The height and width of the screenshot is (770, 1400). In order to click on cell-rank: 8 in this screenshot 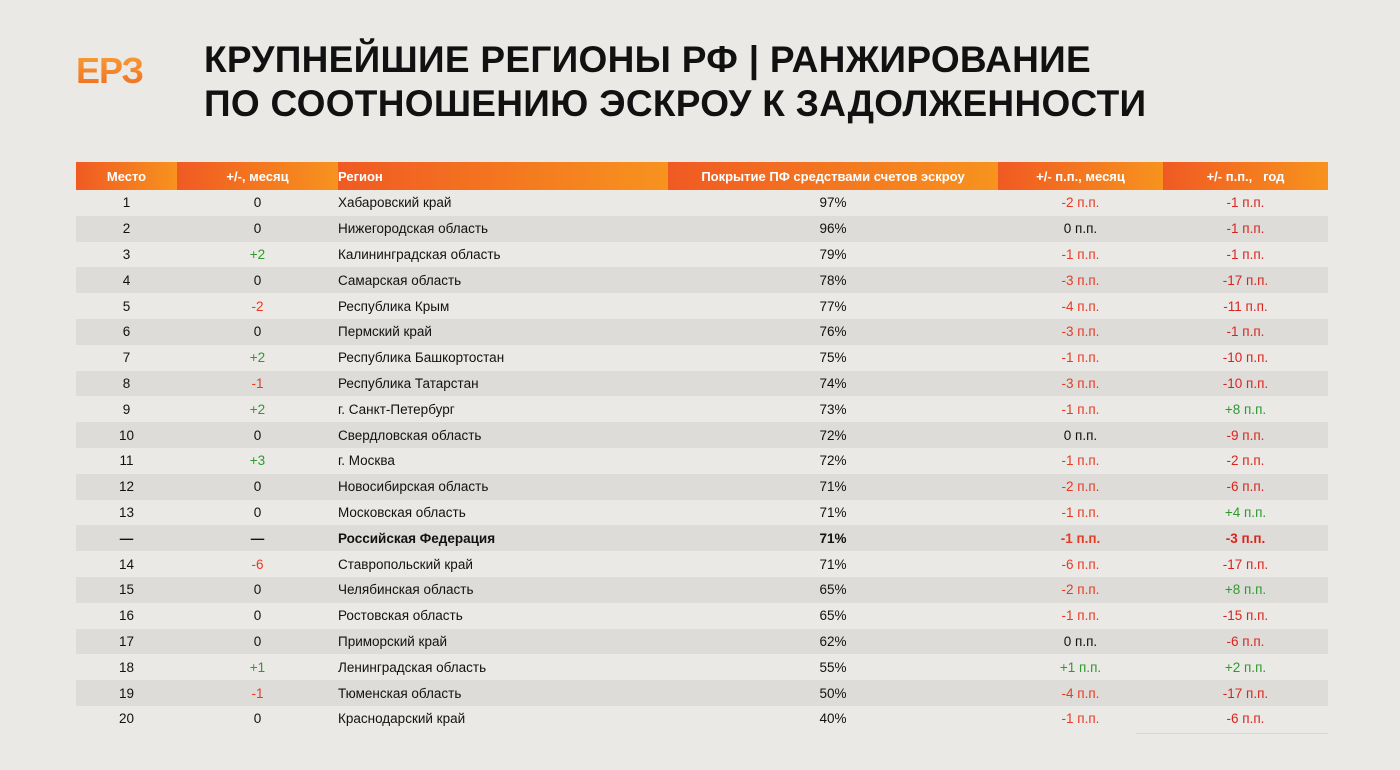, I will do `click(126, 383)`.